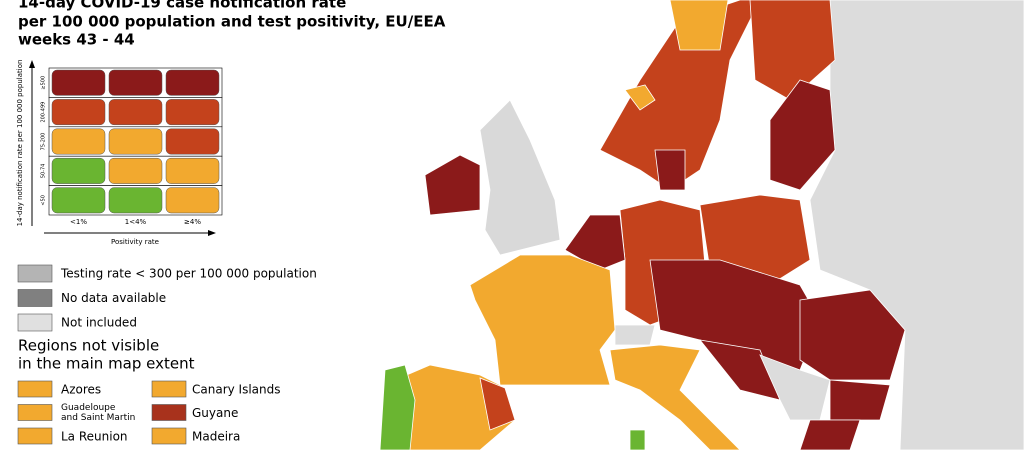 Image resolution: width=1024 pixels, height=450 pixels. What do you see at coordinates (76, 40) in the screenshot?
I see `title-line: weeks 43 - 44` at bounding box center [76, 40].